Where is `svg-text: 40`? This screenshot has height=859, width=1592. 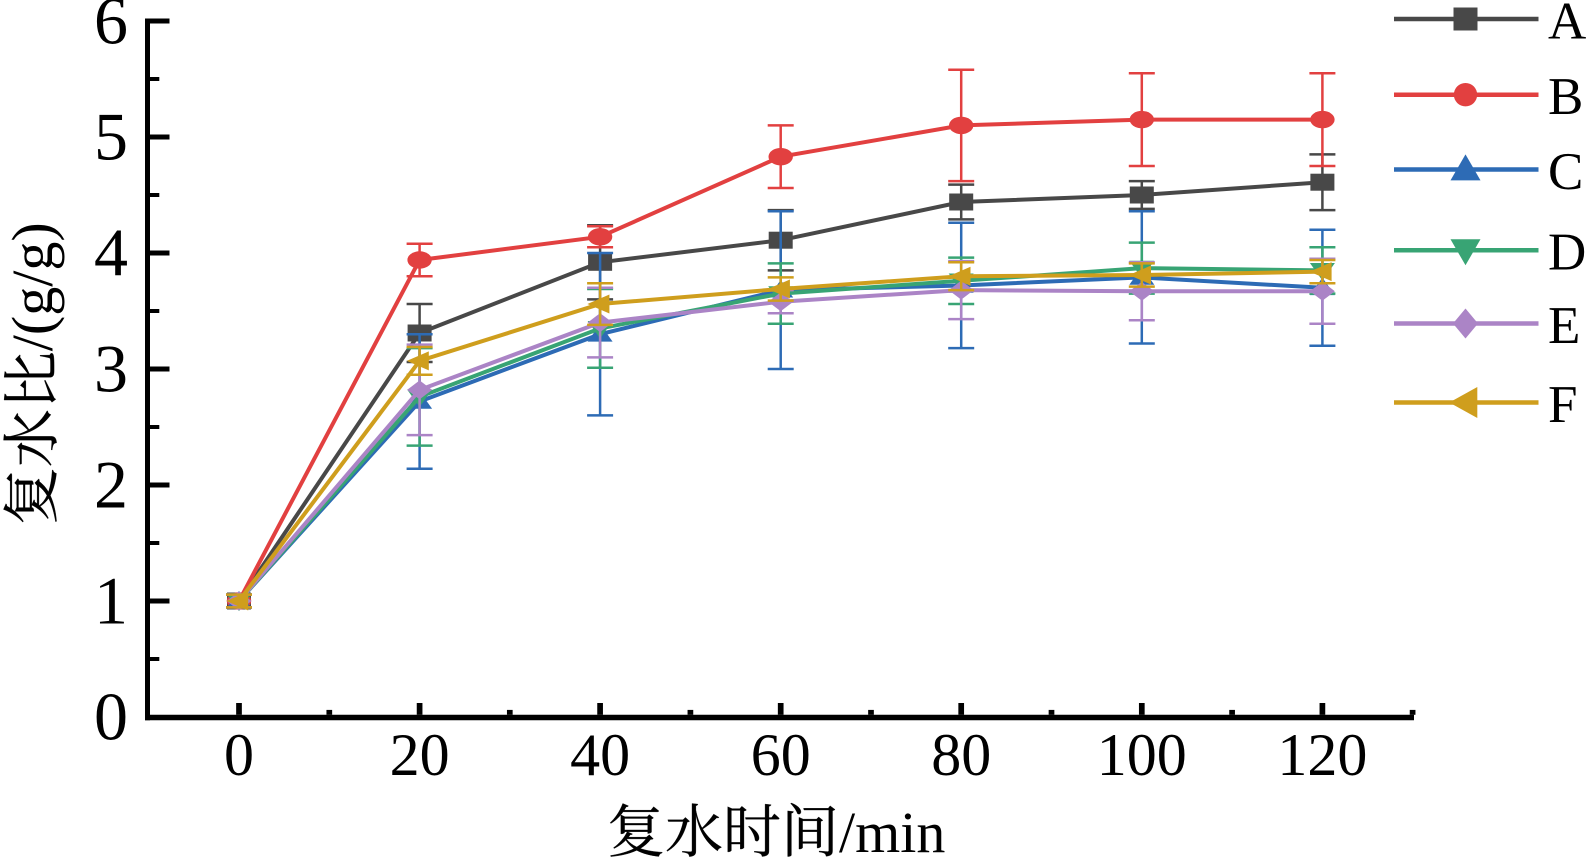
svg-text: 40 is located at coordinates (600, 755).